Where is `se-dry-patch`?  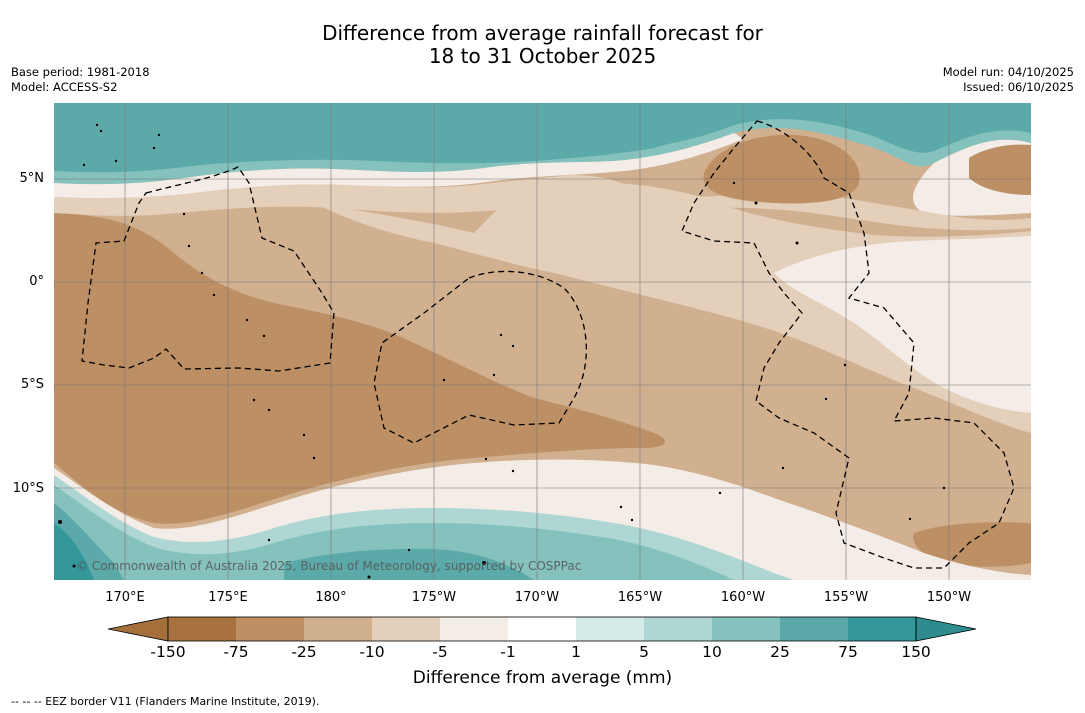 se-dry-patch is located at coordinates (972, 544).